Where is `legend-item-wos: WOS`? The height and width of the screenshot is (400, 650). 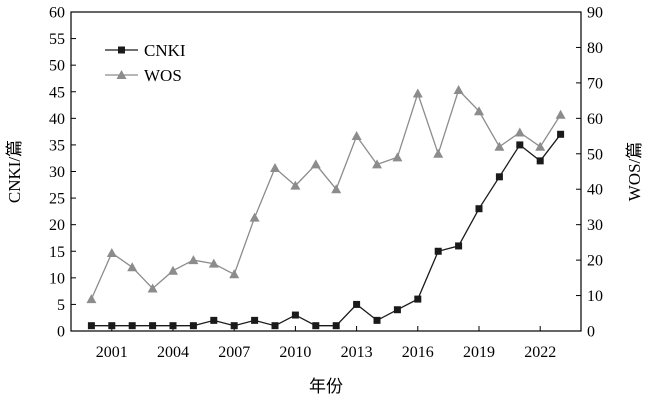 legend-item-wos: WOS is located at coordinates (143, 75).